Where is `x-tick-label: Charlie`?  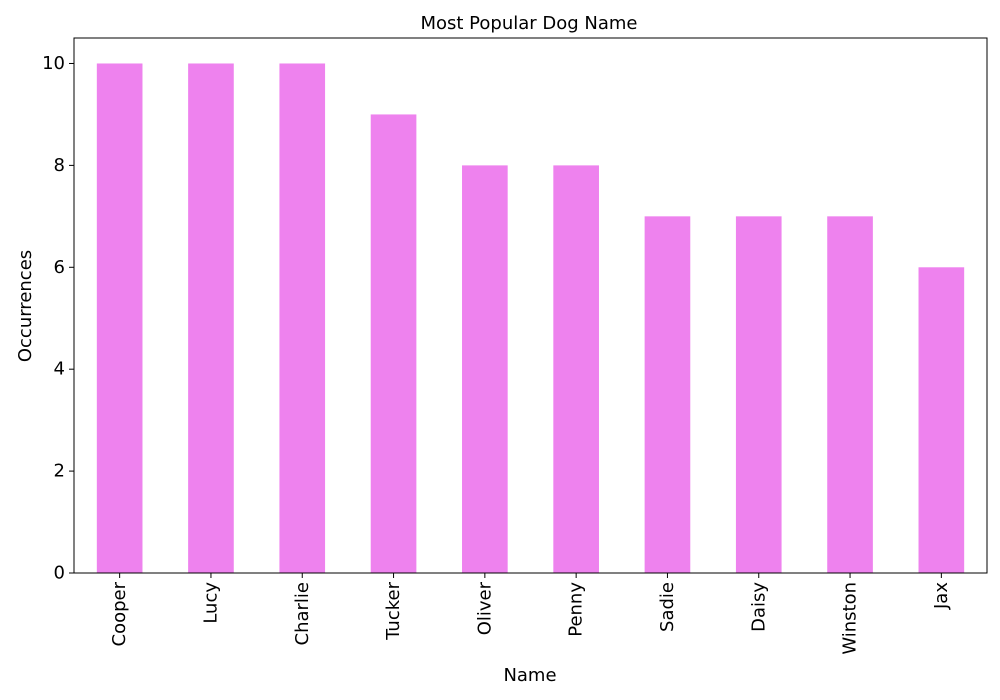 x-tick-label: Charlie is located at coordinates (302, 613).